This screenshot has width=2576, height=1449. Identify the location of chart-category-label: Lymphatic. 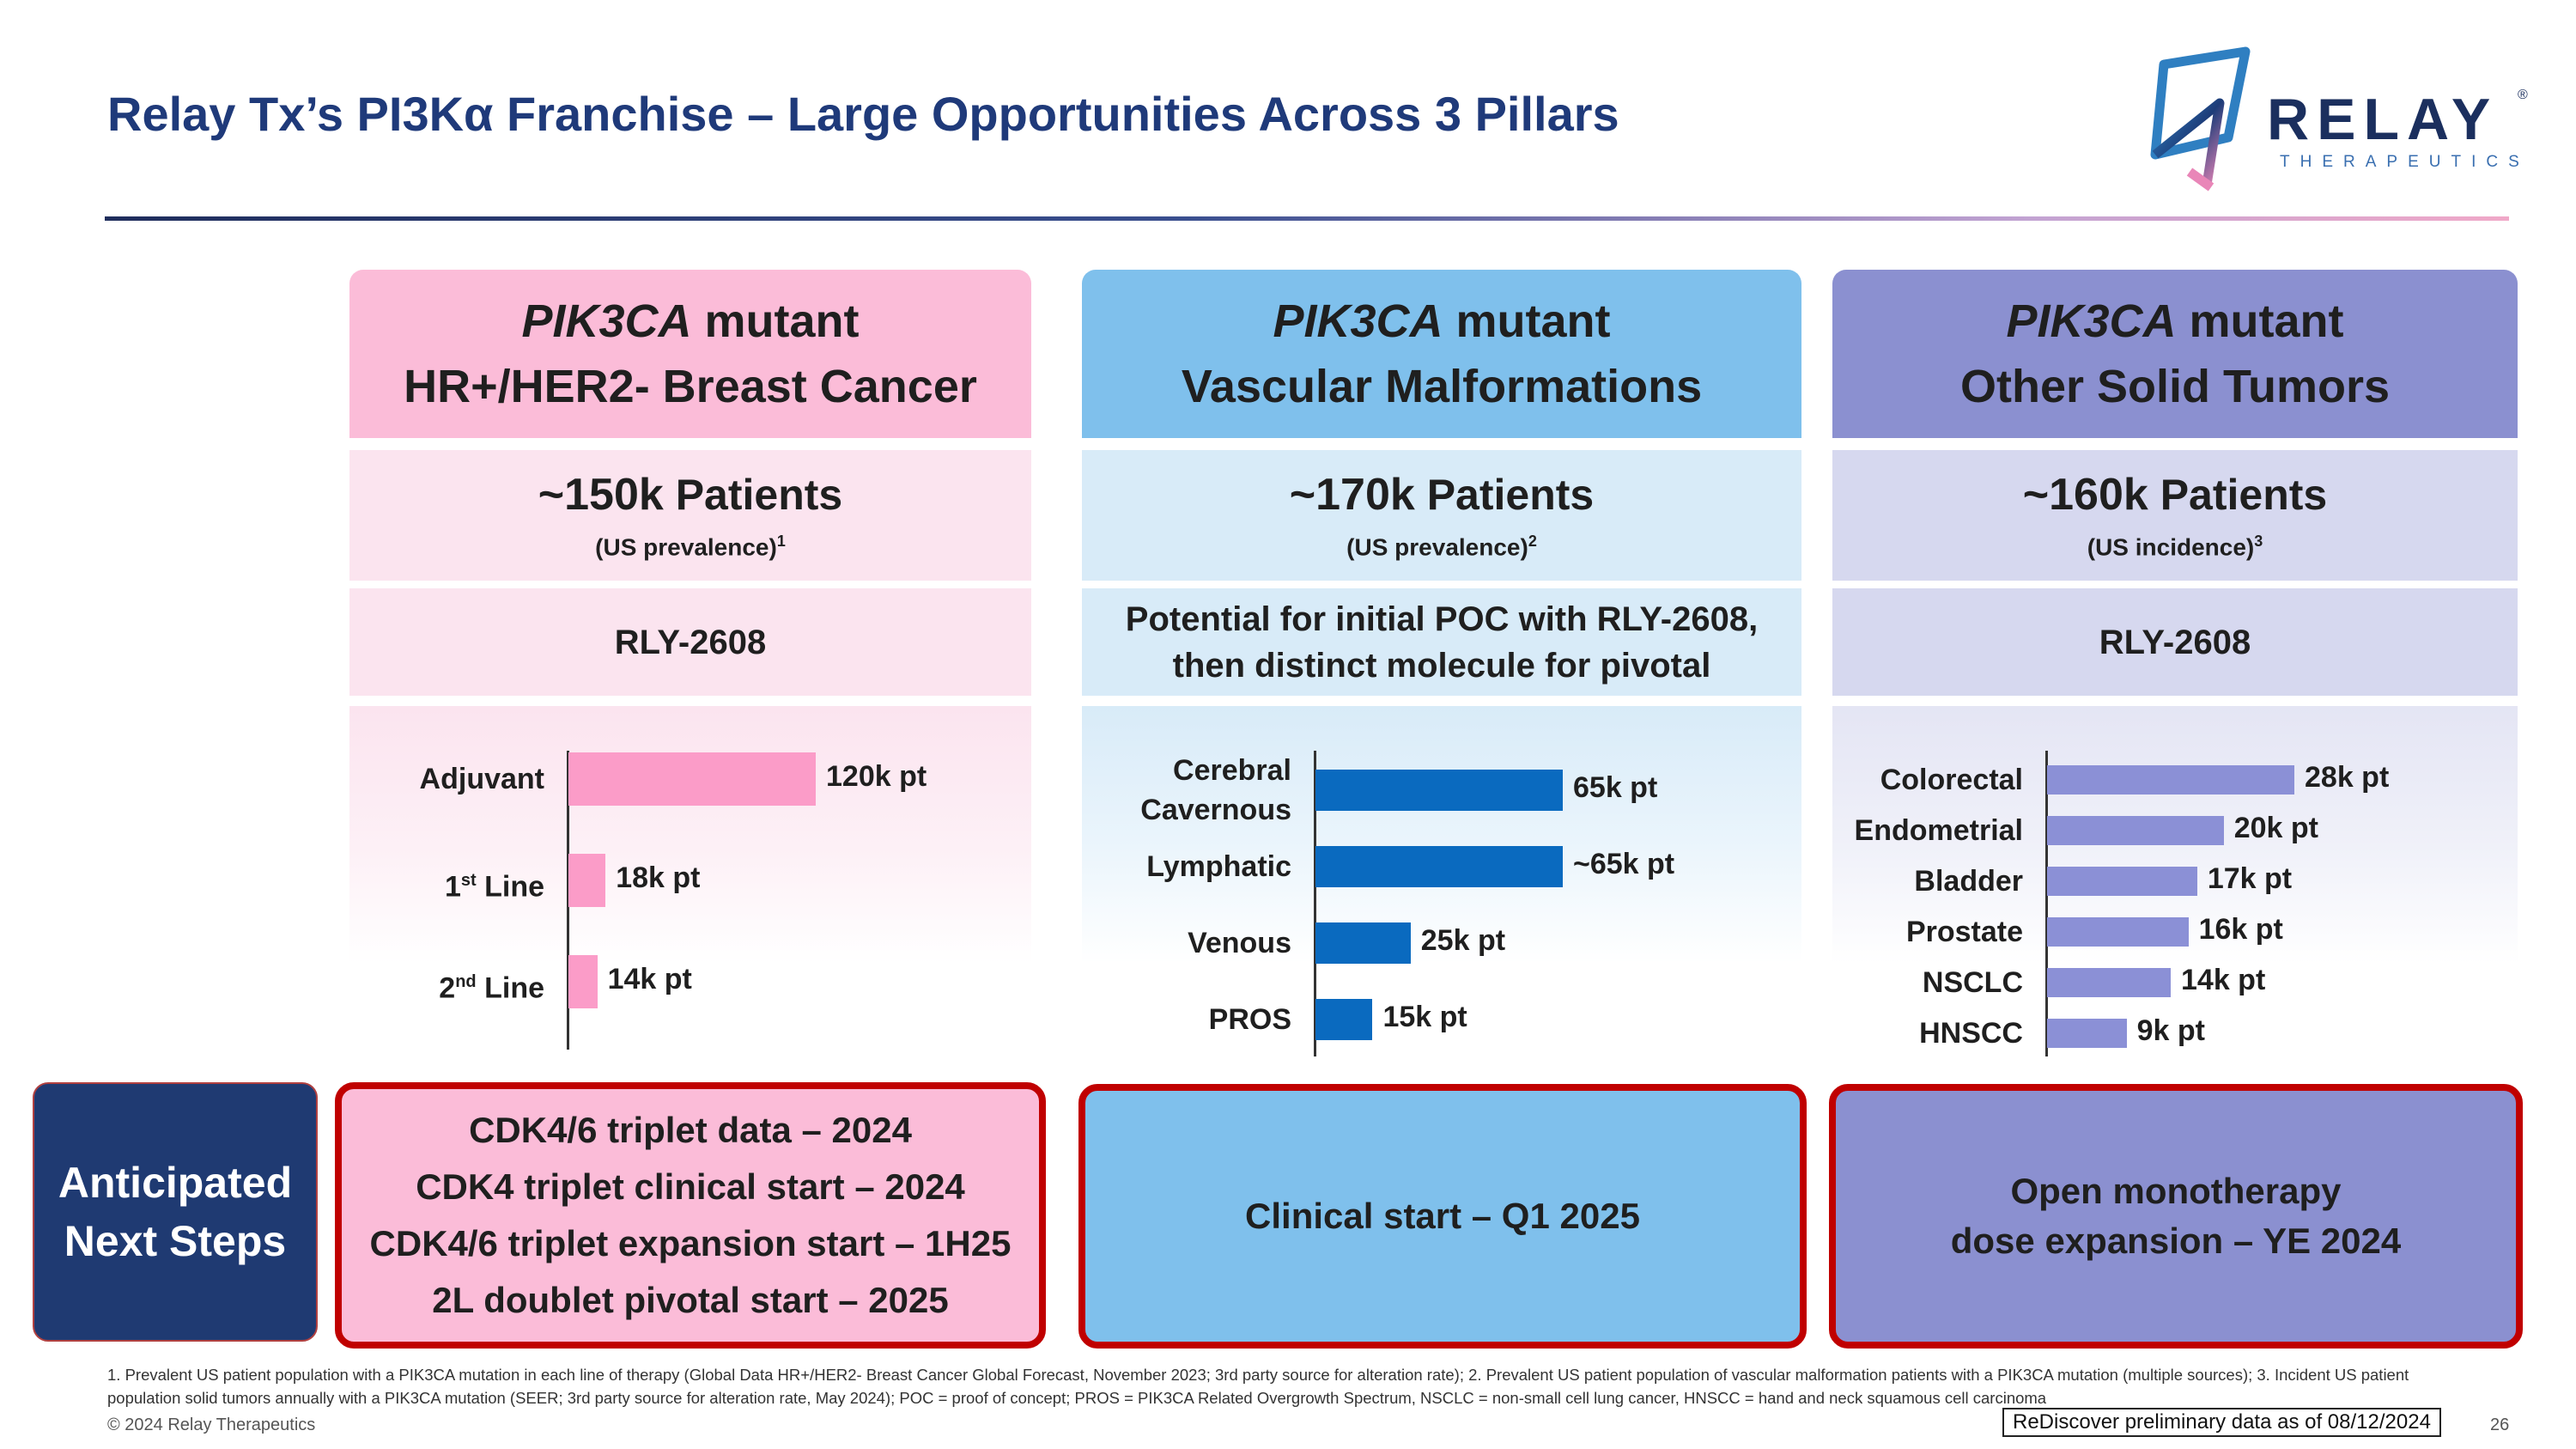
(1218, 866).